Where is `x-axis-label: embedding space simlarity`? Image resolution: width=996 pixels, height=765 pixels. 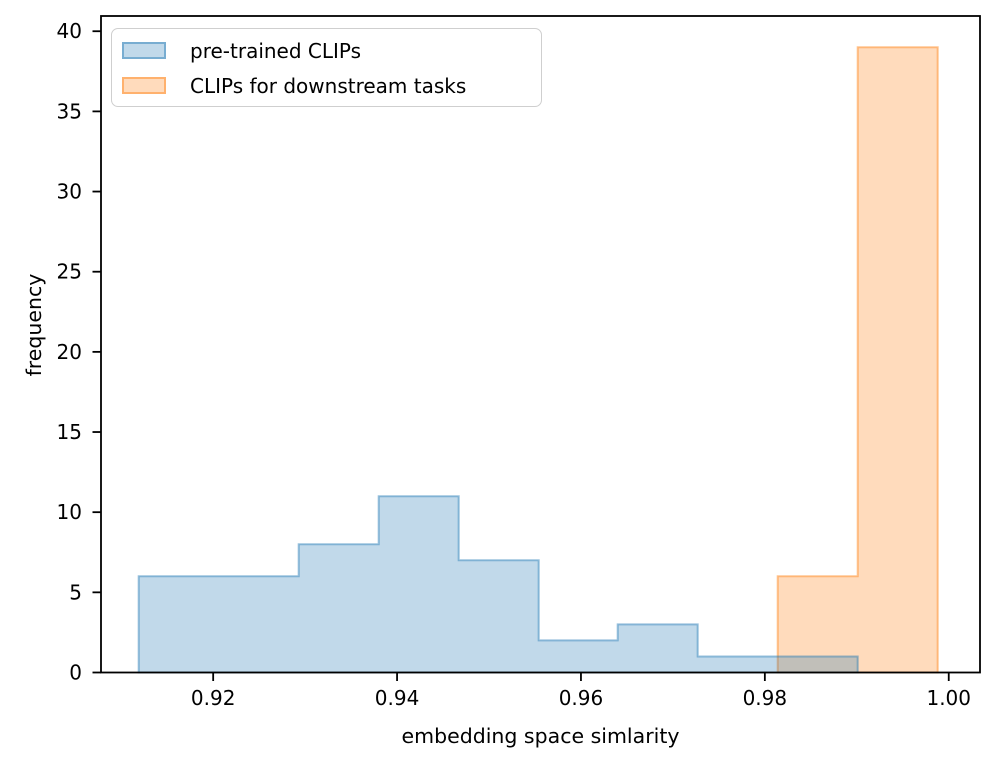
x-axis-label: embedding space simlarity is located at coordinates (540, 736).